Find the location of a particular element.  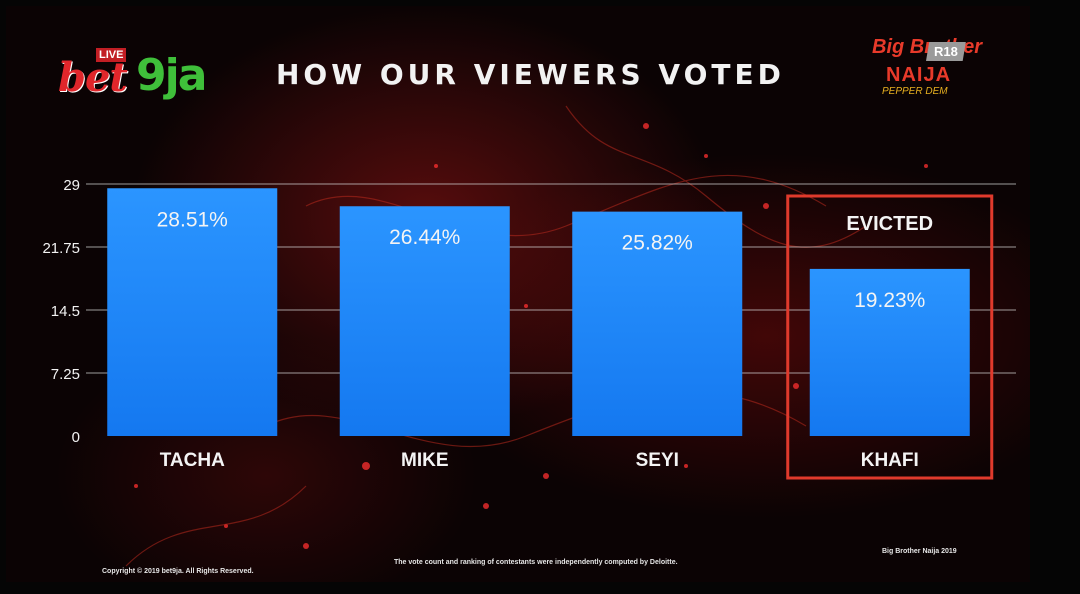

y-axis: 29 21.75 14.5 7.25 0 is located at coordinates (61, 311).